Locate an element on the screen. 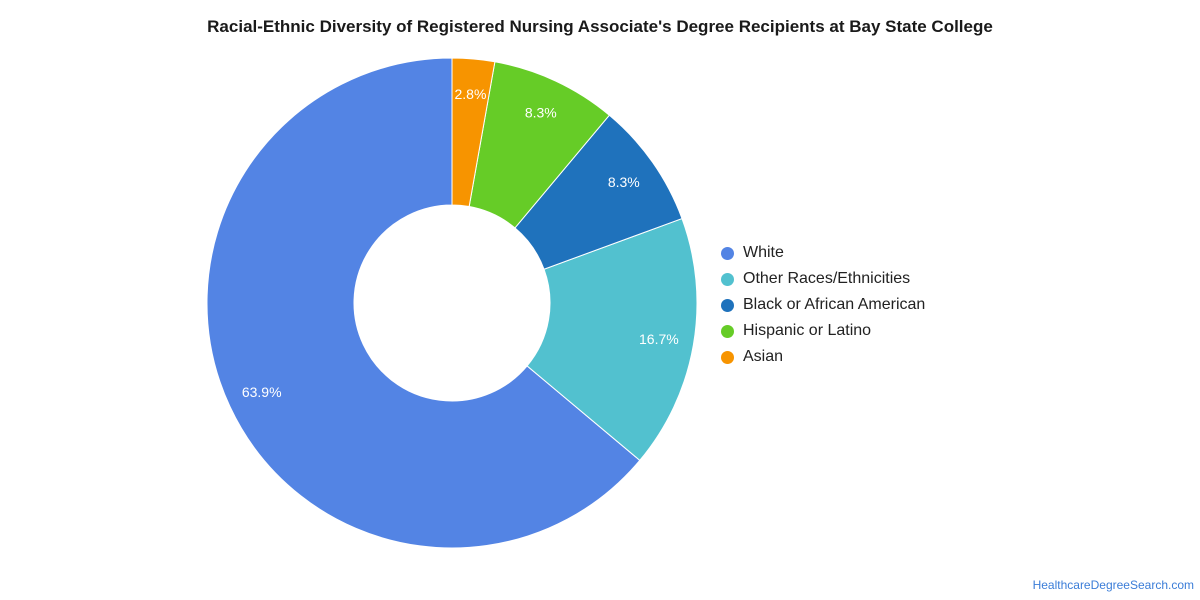 The image size is (1200, 600). slice-value-label: 16.7% is located at coordinates (659, 339).